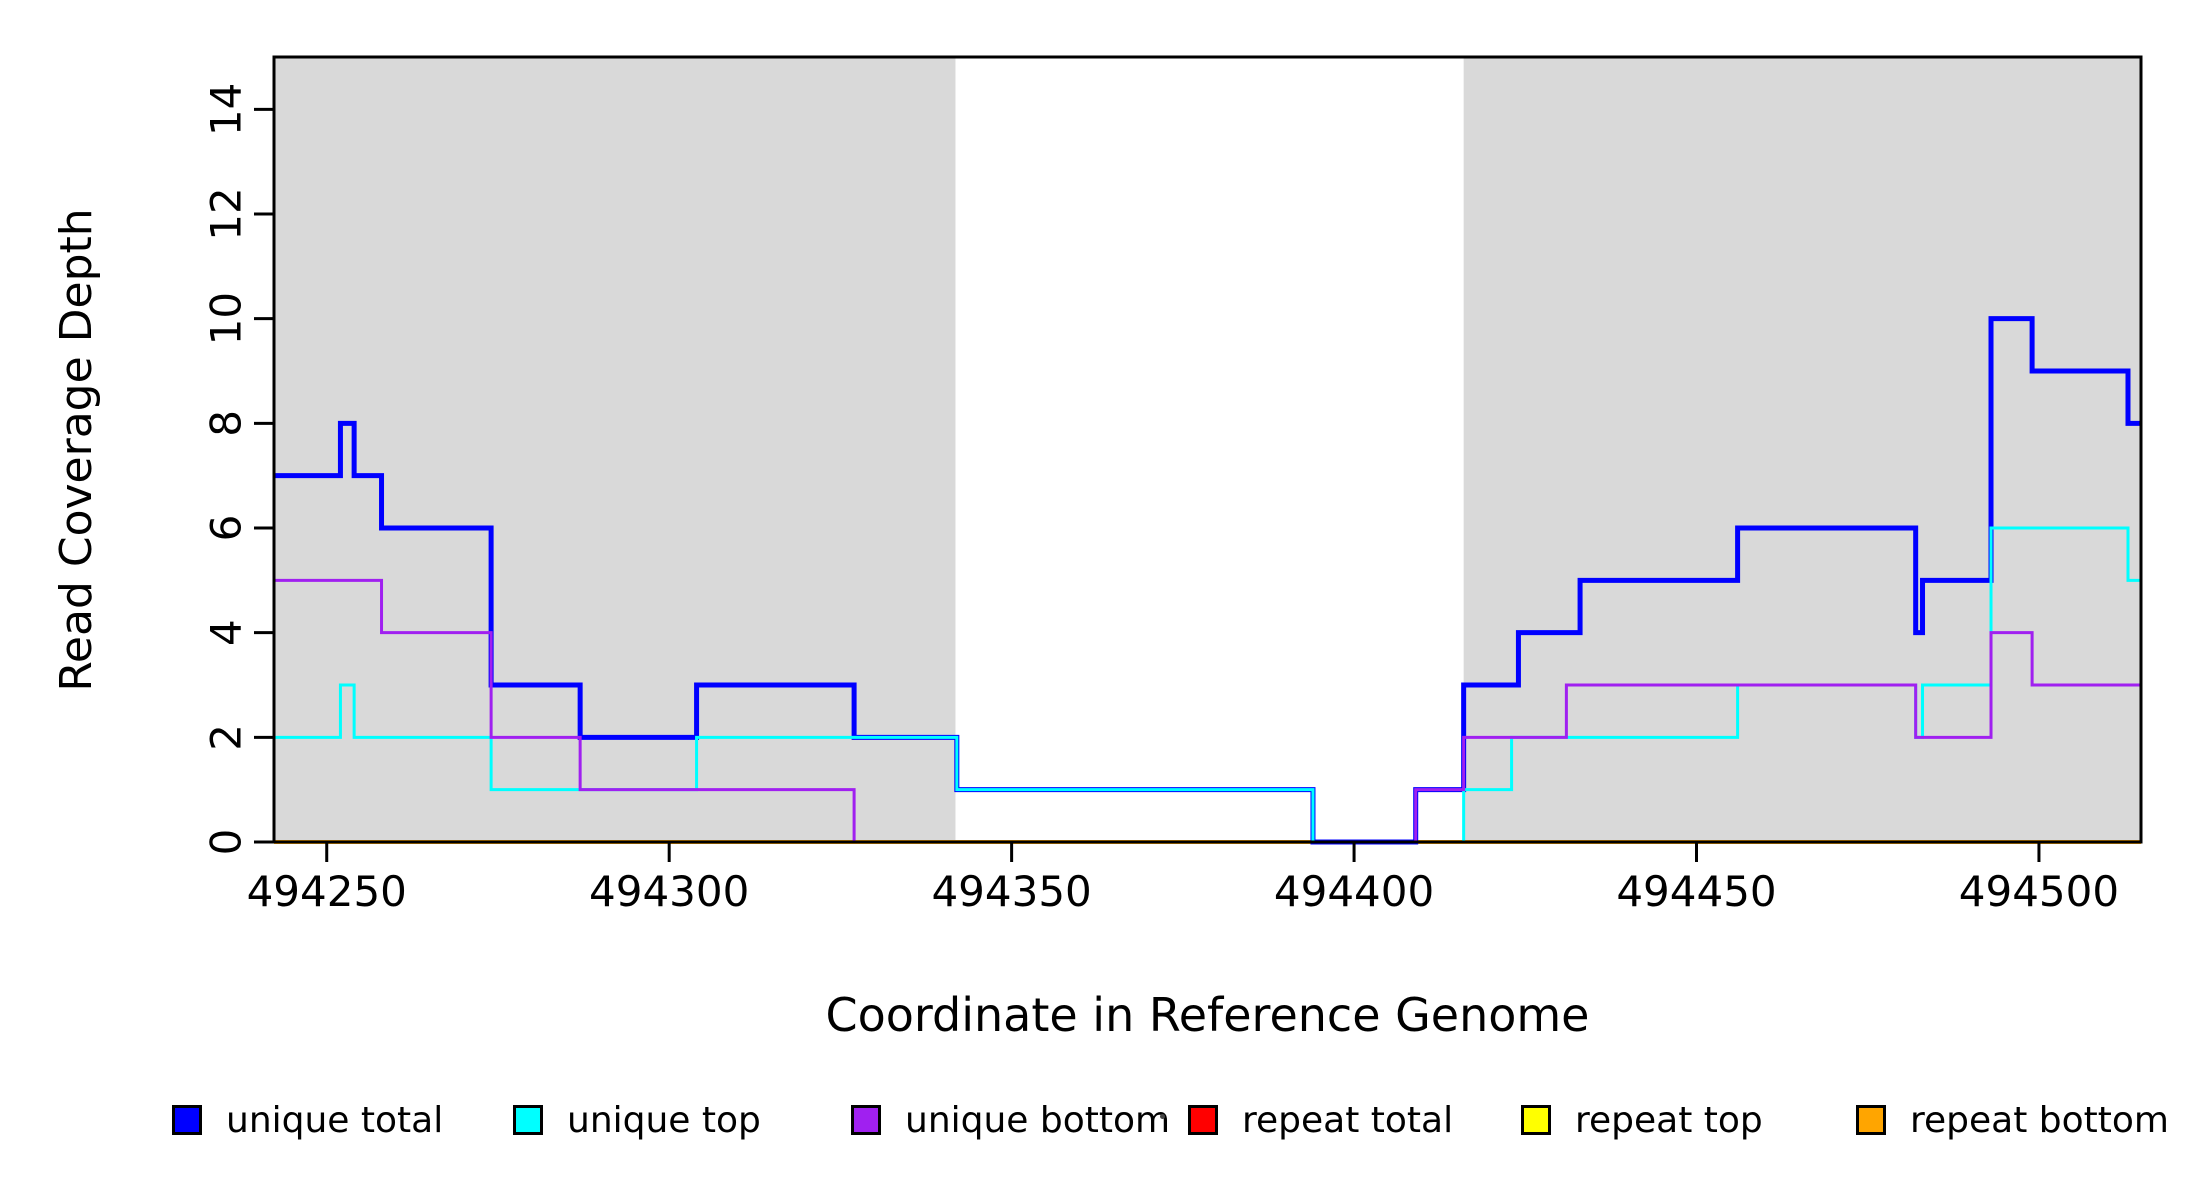  Describe the element at coordinates (1011, 891) in the screenshot. I see `x-tick-label: 494350` at that location.